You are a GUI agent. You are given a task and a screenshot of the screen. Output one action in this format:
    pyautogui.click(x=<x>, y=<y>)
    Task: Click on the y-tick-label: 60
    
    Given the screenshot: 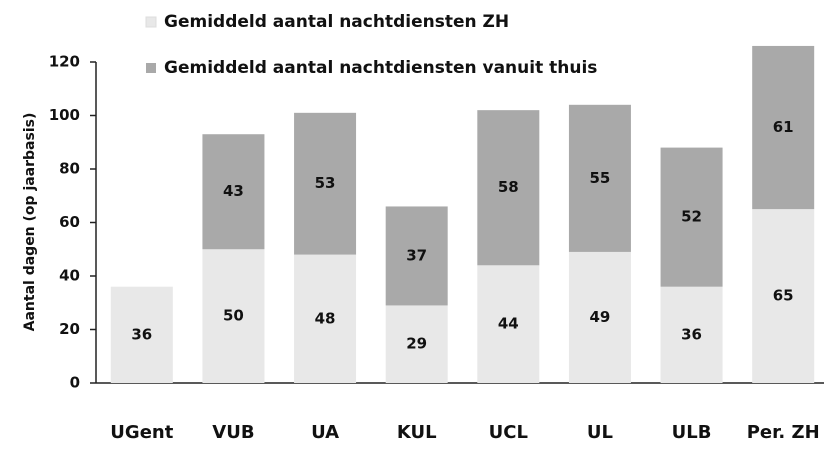 What is the action you would take?
    pyautogui.click(x=69, y=222)
    